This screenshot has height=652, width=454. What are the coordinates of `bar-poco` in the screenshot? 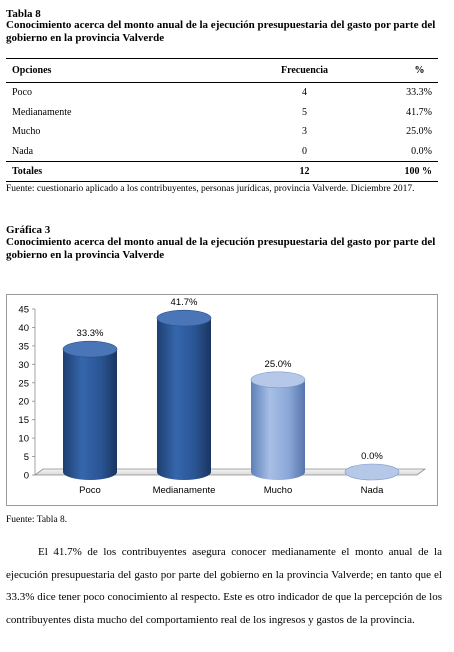 It's located at (90, 414).